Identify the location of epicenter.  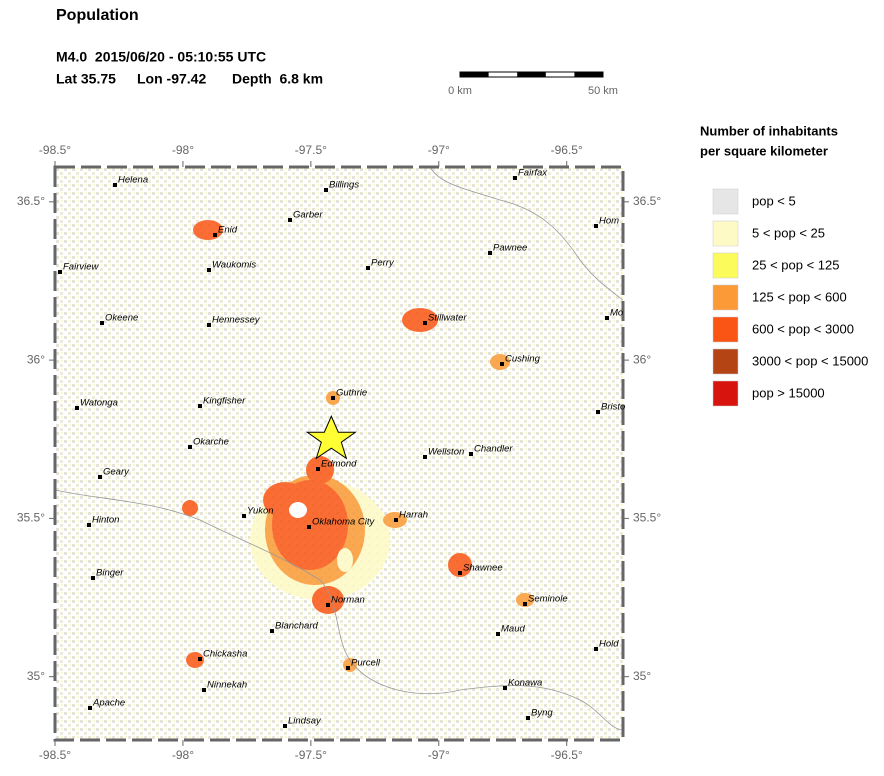
(331, 437).